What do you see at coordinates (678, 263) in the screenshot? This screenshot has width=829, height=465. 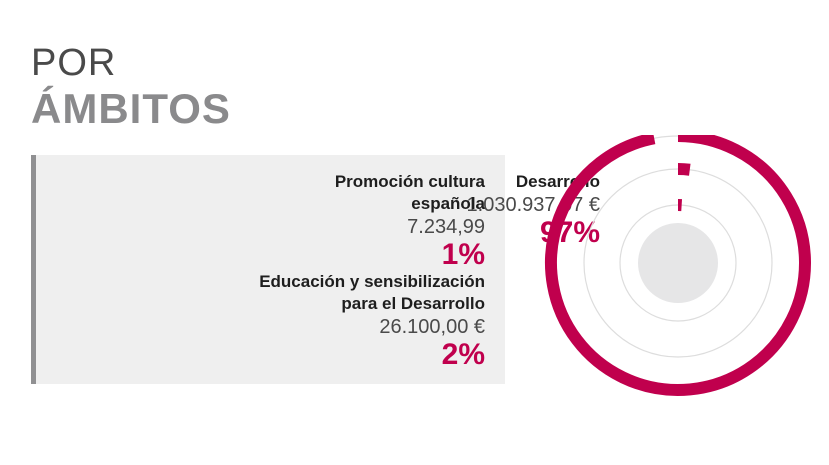 I see `chart-center` at bounding box center [678, 263].